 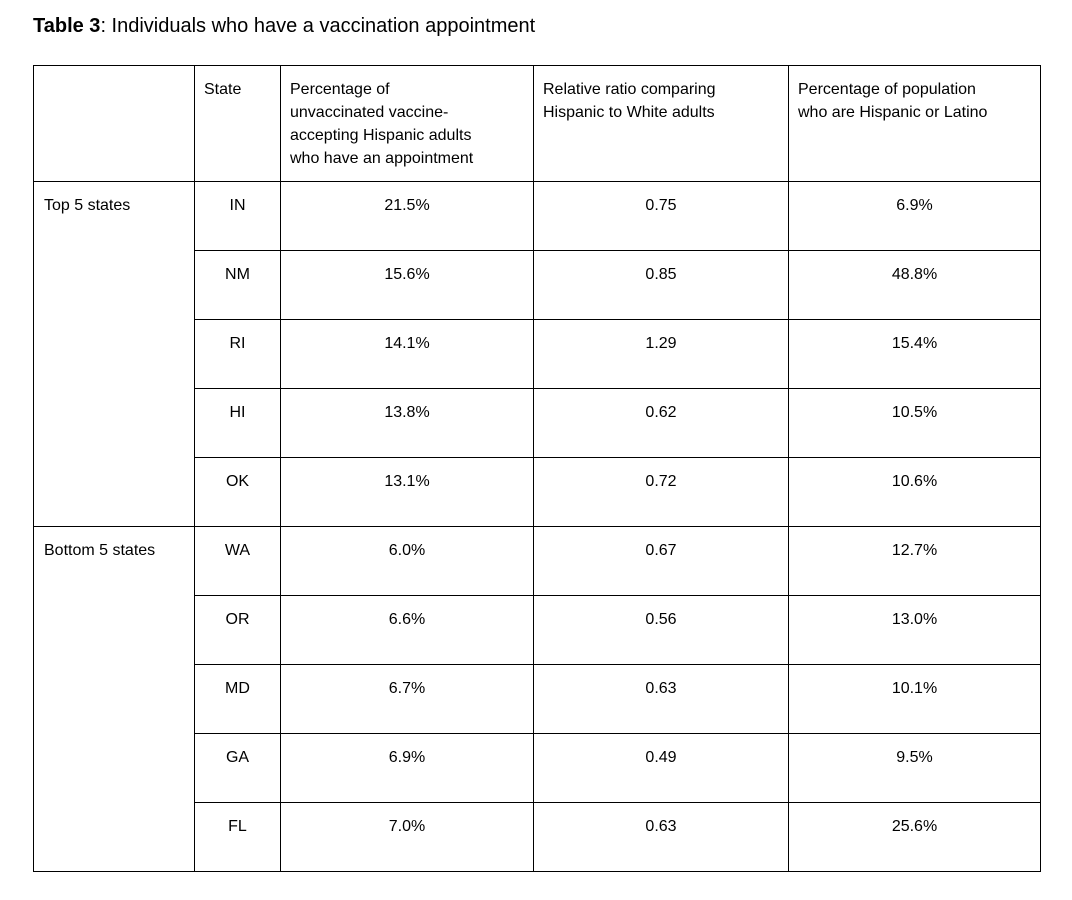 What do you see at coordinates (407, 837) in the screenshot?
I see `appointment-pct-cell: 7.0%` at bounding box center [407, 837].